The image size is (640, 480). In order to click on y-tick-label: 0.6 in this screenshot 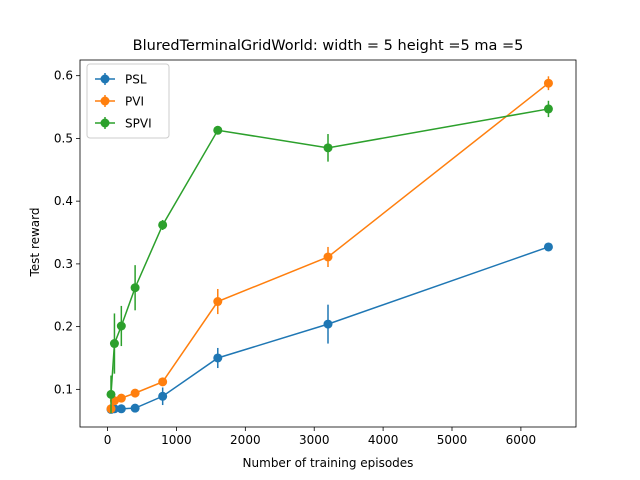, I will do `click(63, 76)`.